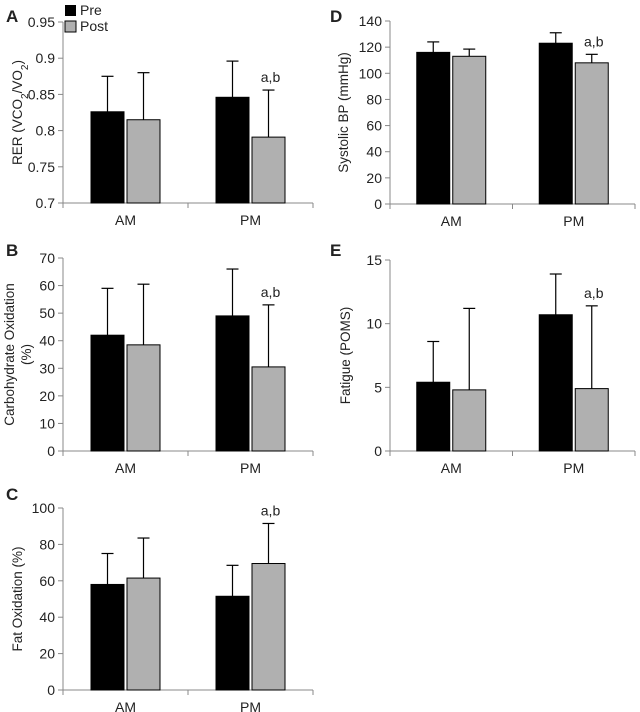 The image size is (640, 712). Describe the element at coordinates (12, 250) in the screenshot. I see `panel-letter: B` at that location.